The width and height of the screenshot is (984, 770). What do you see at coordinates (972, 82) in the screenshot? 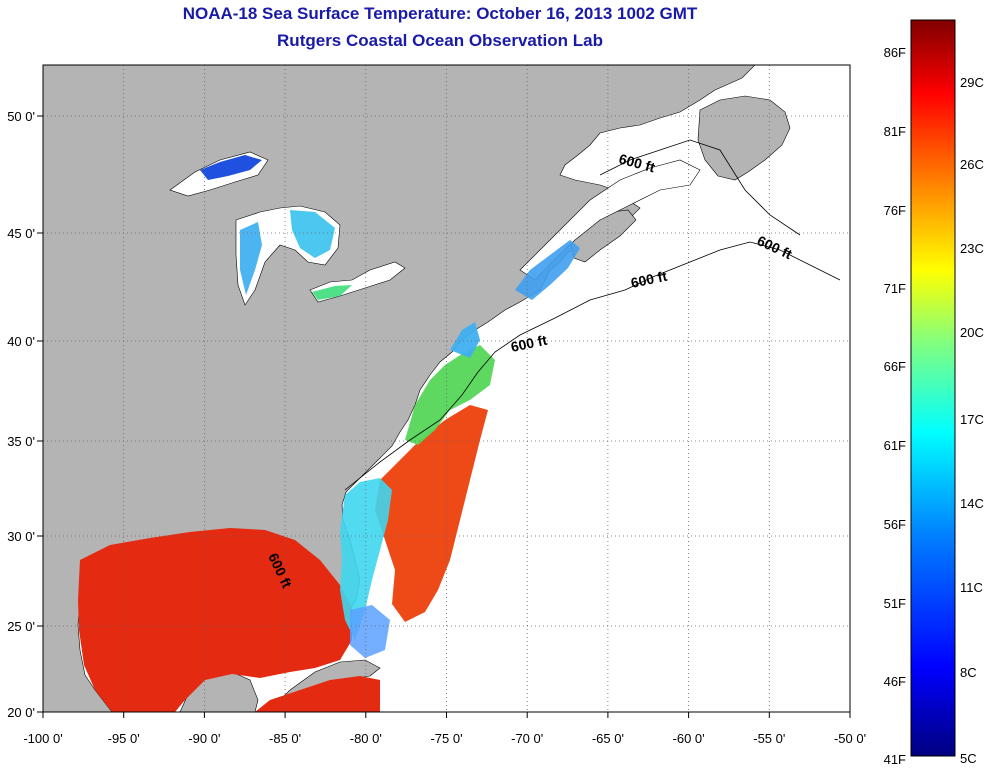
I see `colorbar-c-label: 29C` at bounding box center [972, 82].